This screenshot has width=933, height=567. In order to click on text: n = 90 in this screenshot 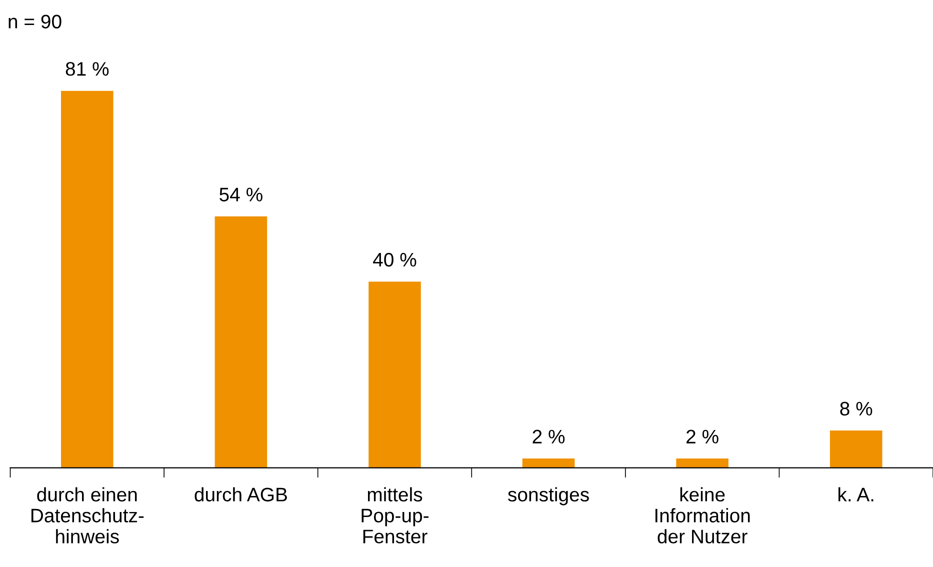, I will do `click(35, 21)`.